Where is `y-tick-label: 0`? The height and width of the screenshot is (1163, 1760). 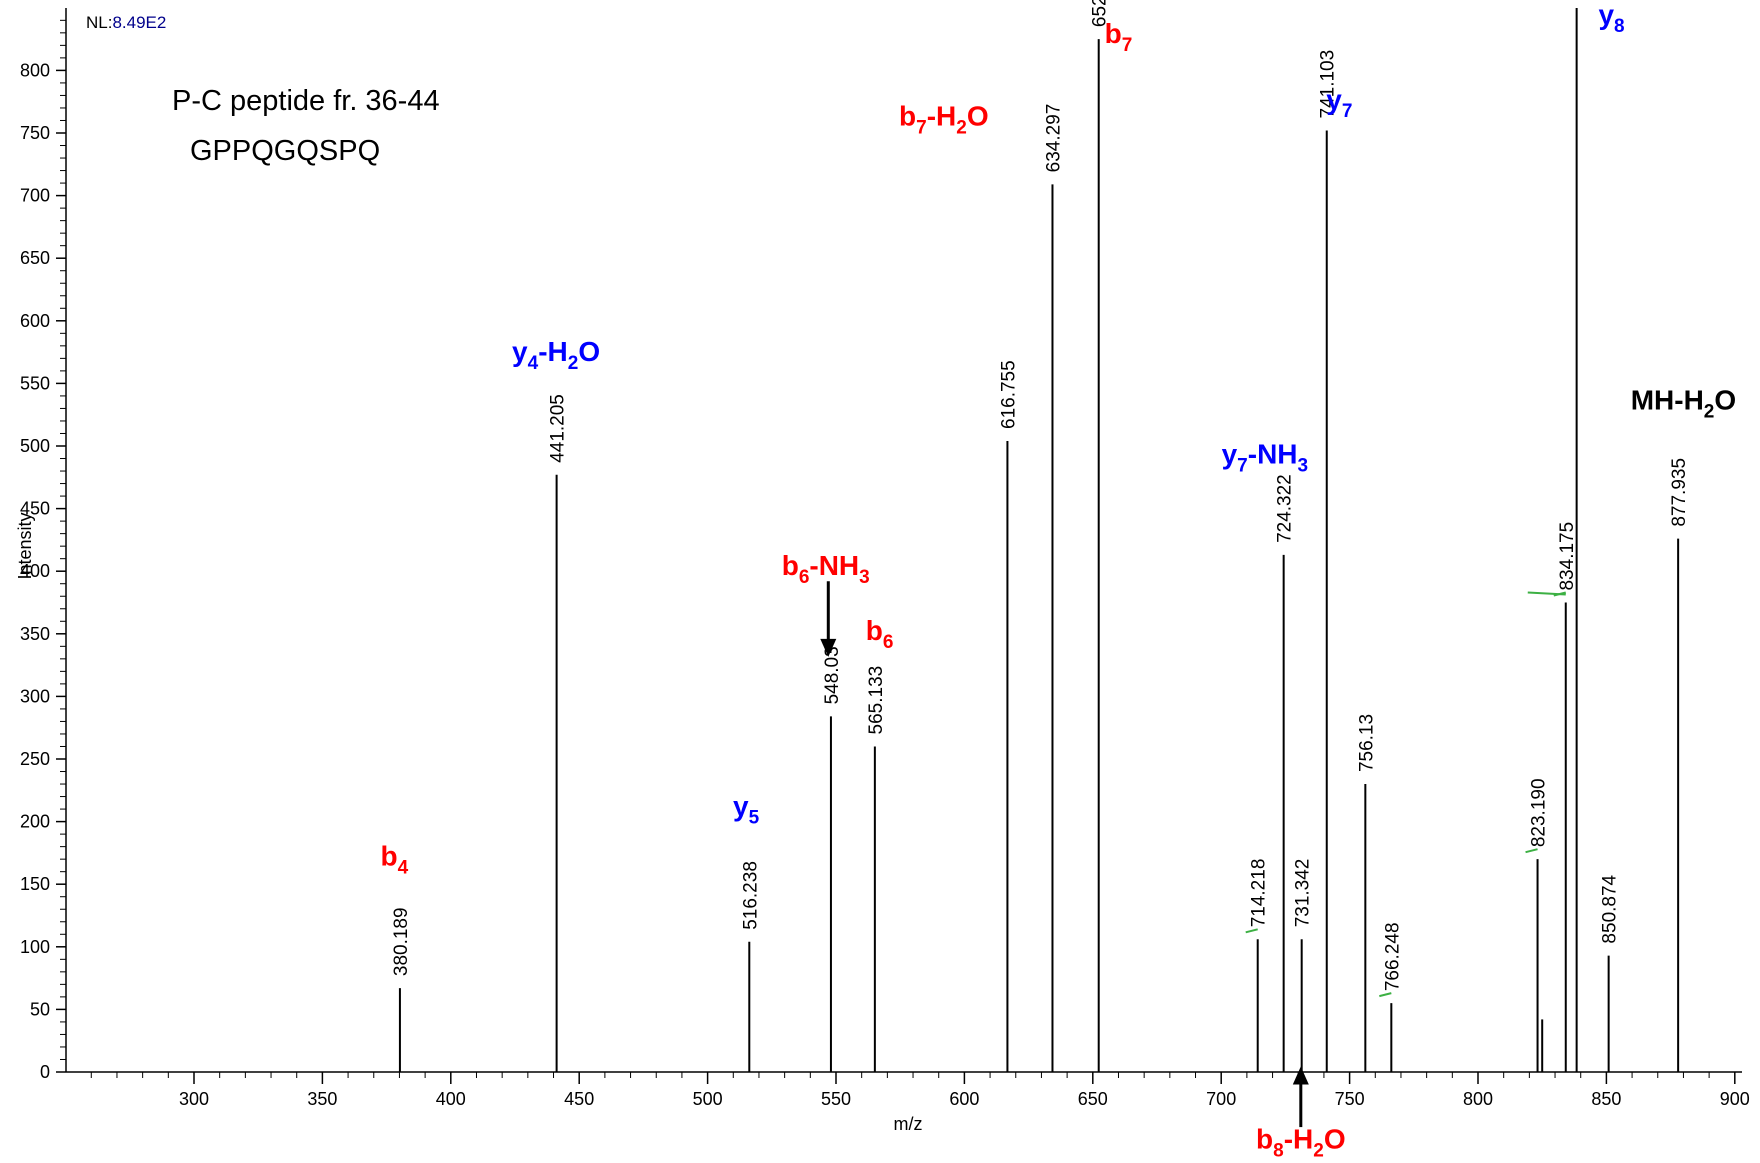
y-tick-label: 0 is located at coordinates (45, 1072).